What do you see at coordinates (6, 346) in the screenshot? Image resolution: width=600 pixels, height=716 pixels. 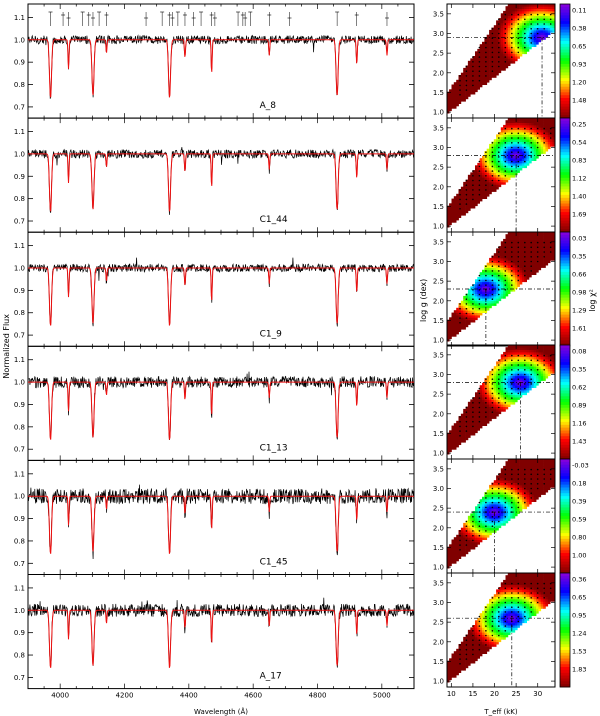 I see `y-axis-label: Normalized Flux` at bounding box center [6, 346].